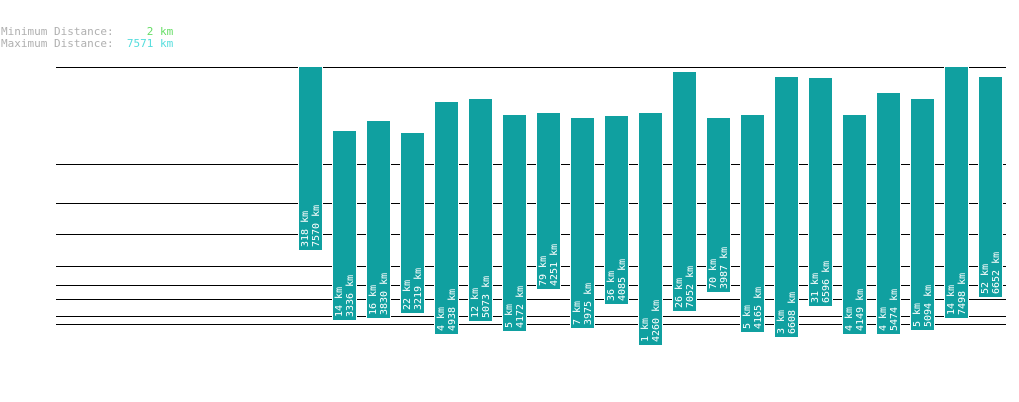 This screenshot has width=1019, height=402. Describe the element at coordinates (554, 265) in the screenshot. I see `bar-max-label: 4251 km` at that location.